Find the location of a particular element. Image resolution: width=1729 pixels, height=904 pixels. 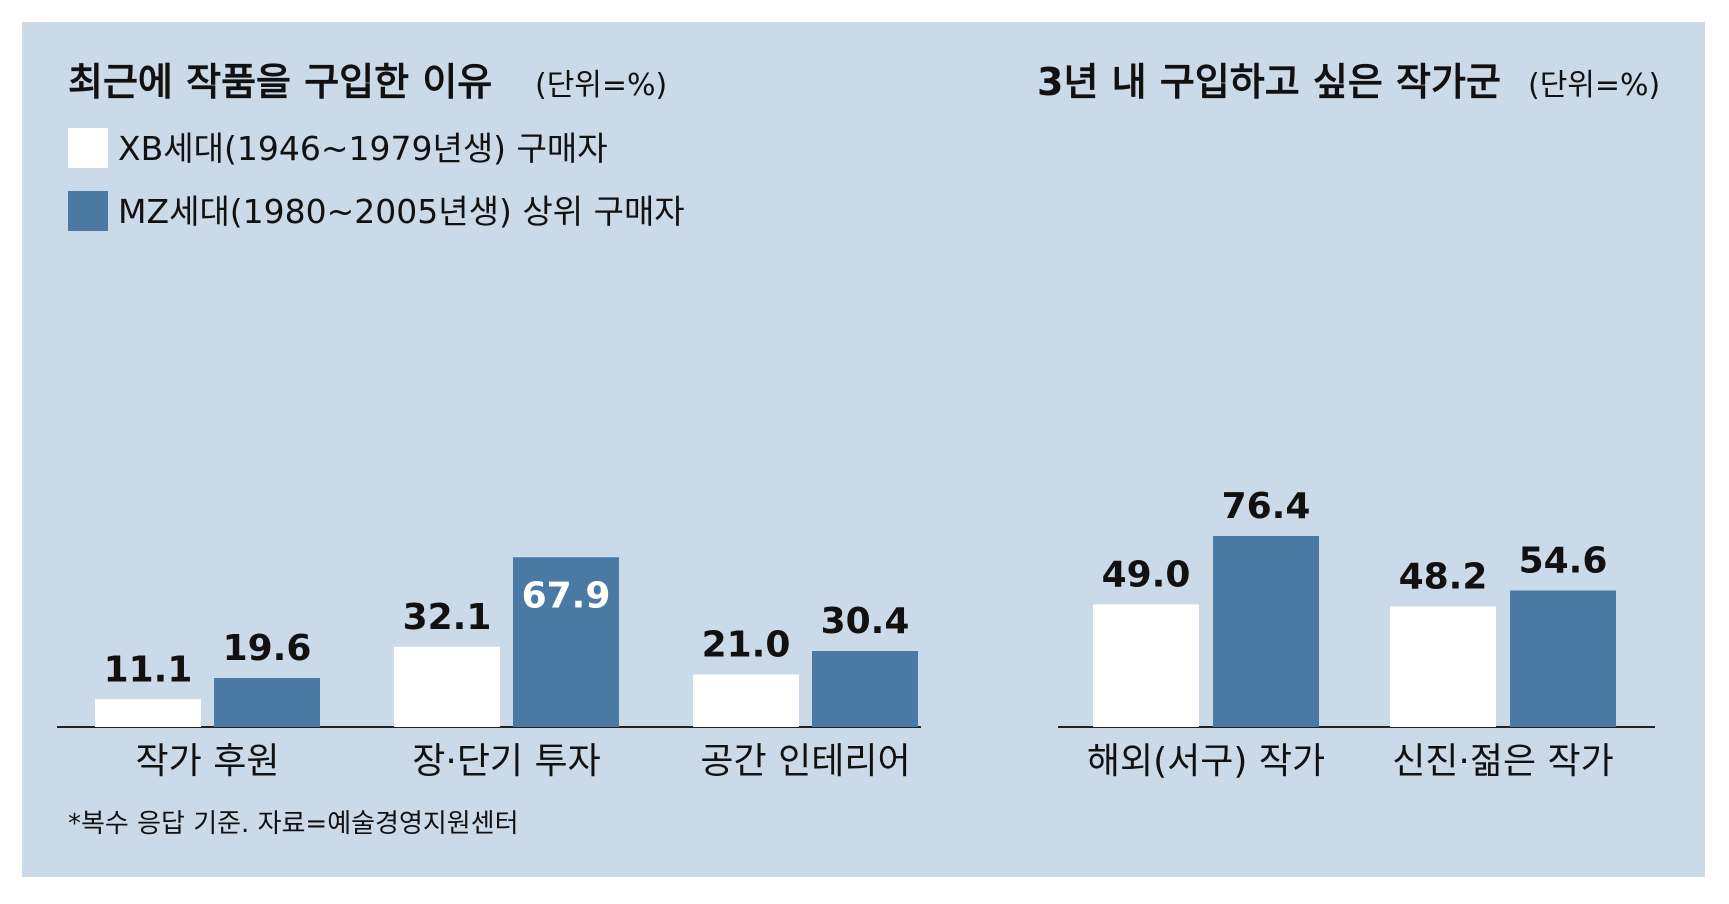

left-category-label-2: 공간 인테리어 is located at coordinates (805, 761).